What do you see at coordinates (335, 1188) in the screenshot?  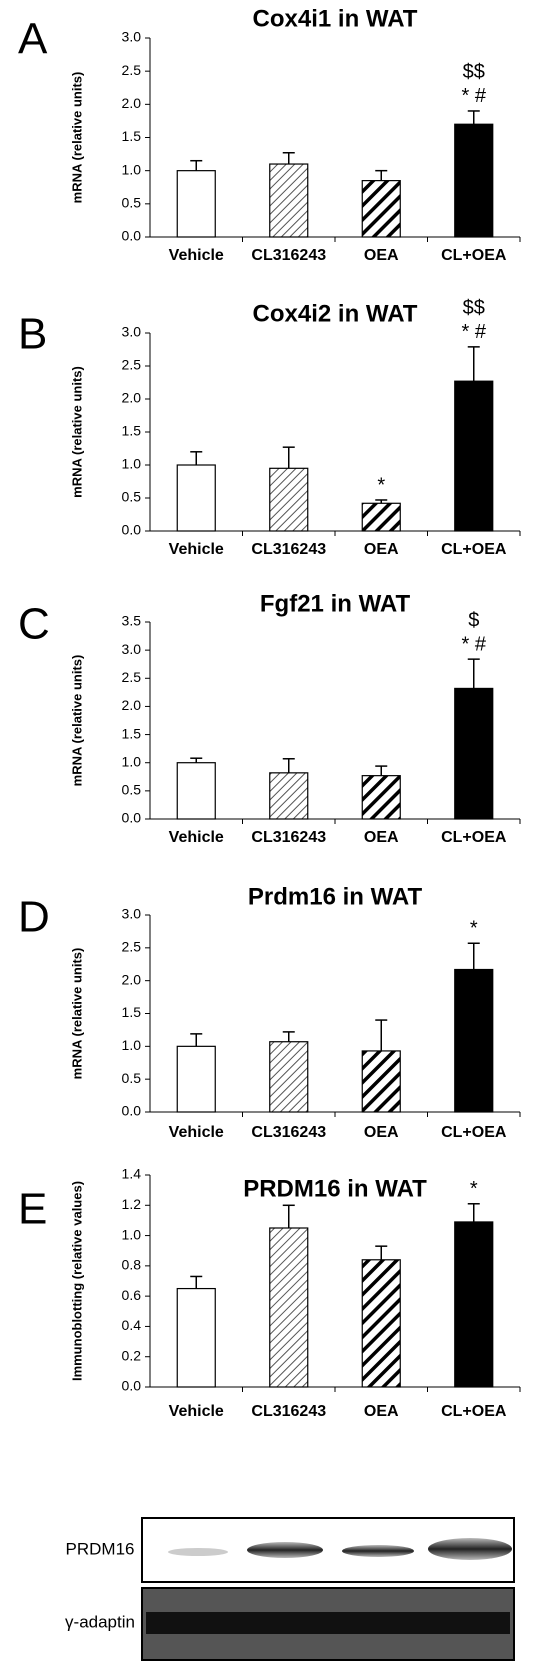 I see `chart-title: PRDM16 in WAT` at bounding box center [335, 1188].